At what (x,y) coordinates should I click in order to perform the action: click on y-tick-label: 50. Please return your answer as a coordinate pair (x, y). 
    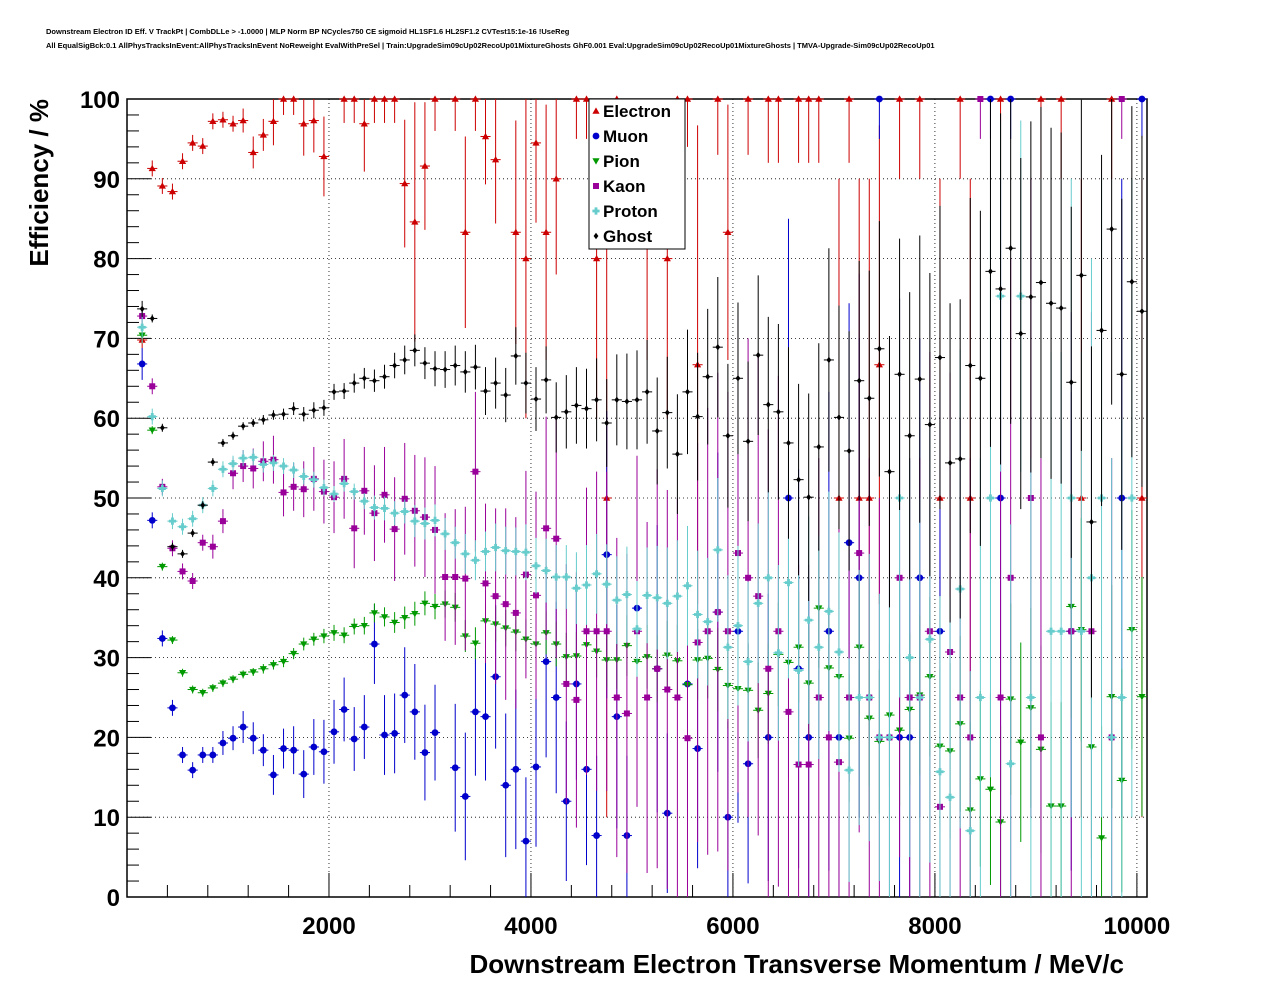
    Looking at the image, I should click on (106, 499).